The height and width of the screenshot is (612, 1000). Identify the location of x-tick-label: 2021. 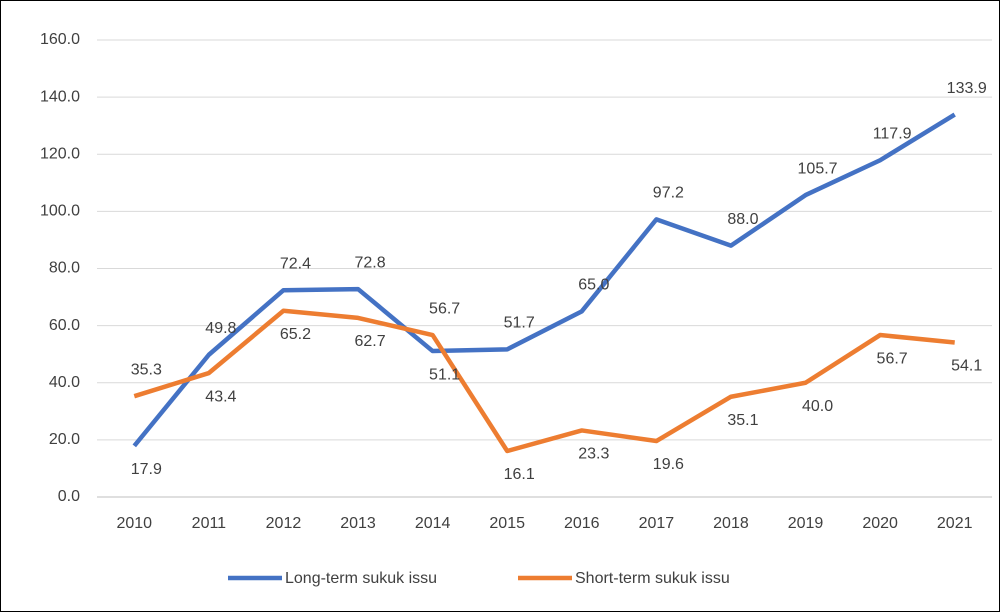
(955, 523).